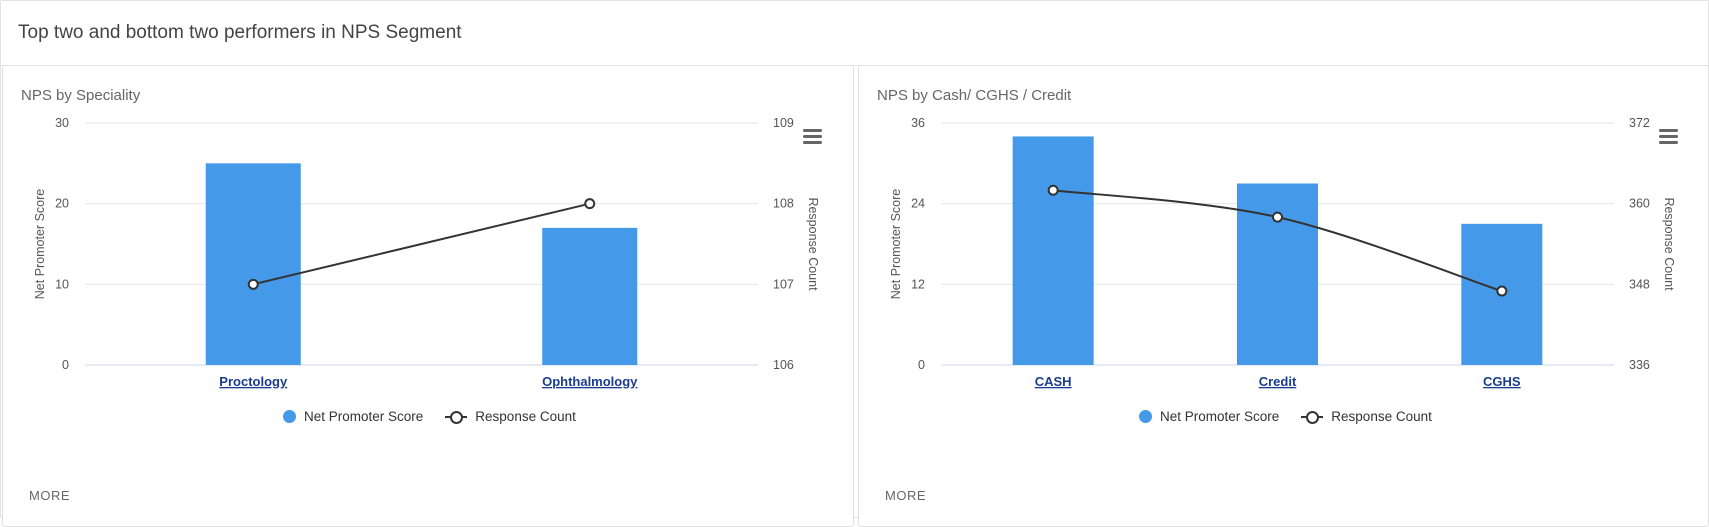  I want to click on response-count-point-cash, so click(1053, 190).